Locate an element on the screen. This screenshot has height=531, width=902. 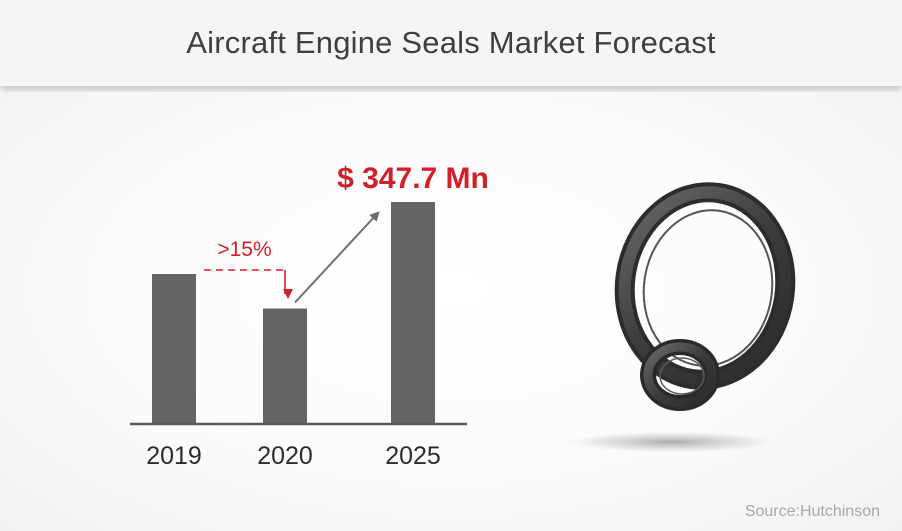
decline-annotation: >15% is located at coordinates (244, 249).